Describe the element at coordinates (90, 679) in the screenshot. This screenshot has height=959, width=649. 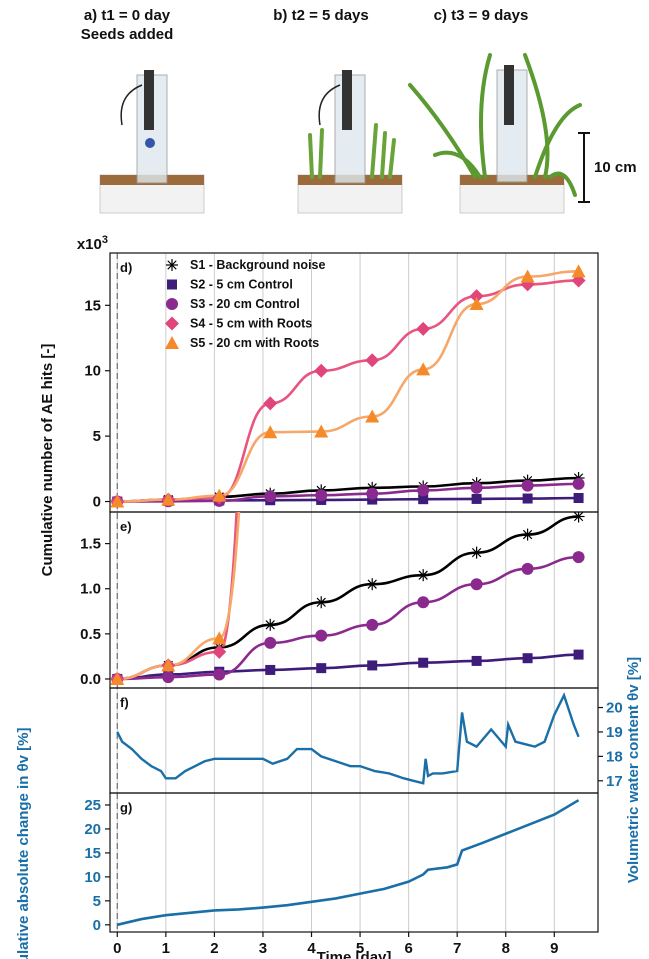
I see `y-tick-label-e: 0.0` at that location.